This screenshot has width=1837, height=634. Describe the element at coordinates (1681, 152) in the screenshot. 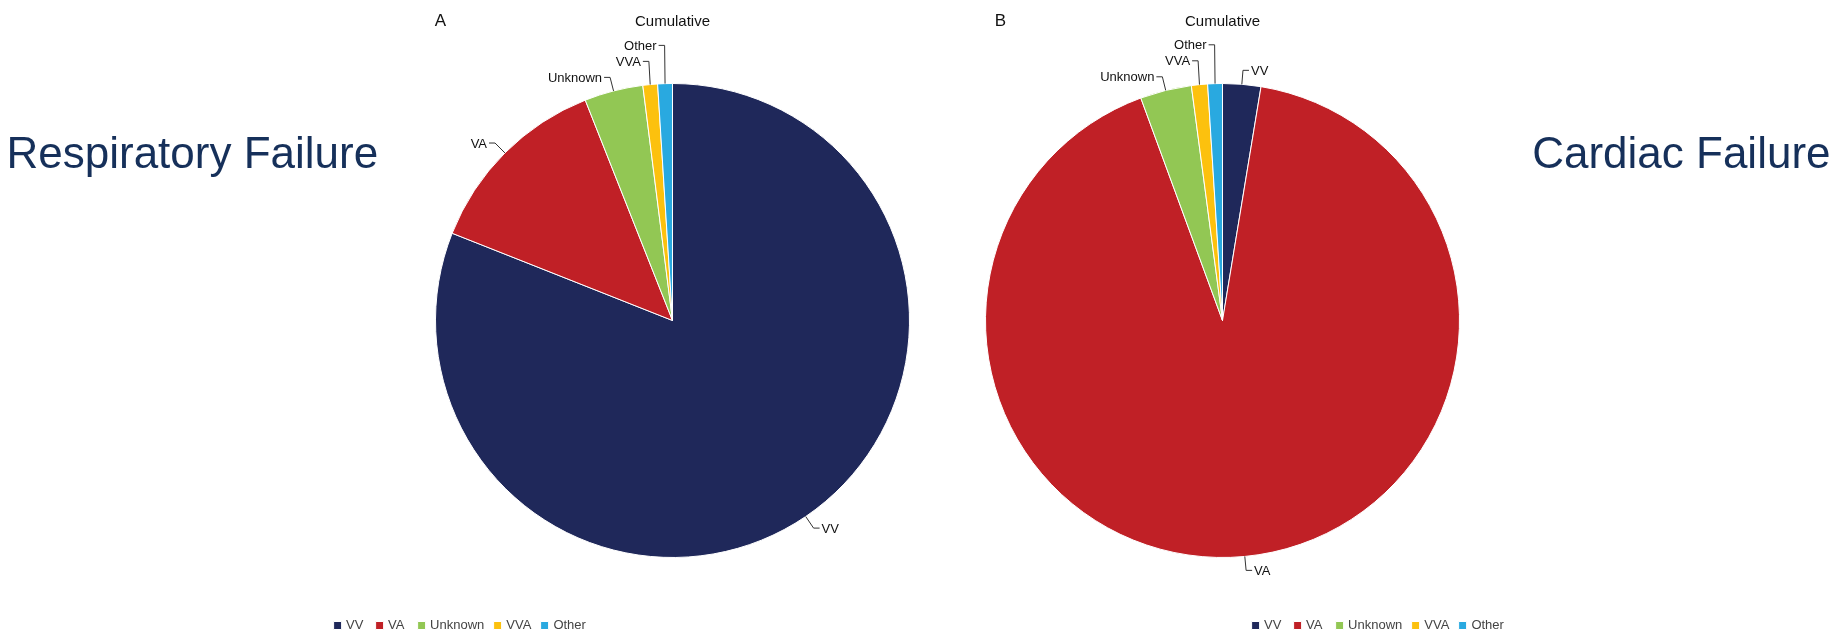

I see `text: Cardiac Failure` at that location.